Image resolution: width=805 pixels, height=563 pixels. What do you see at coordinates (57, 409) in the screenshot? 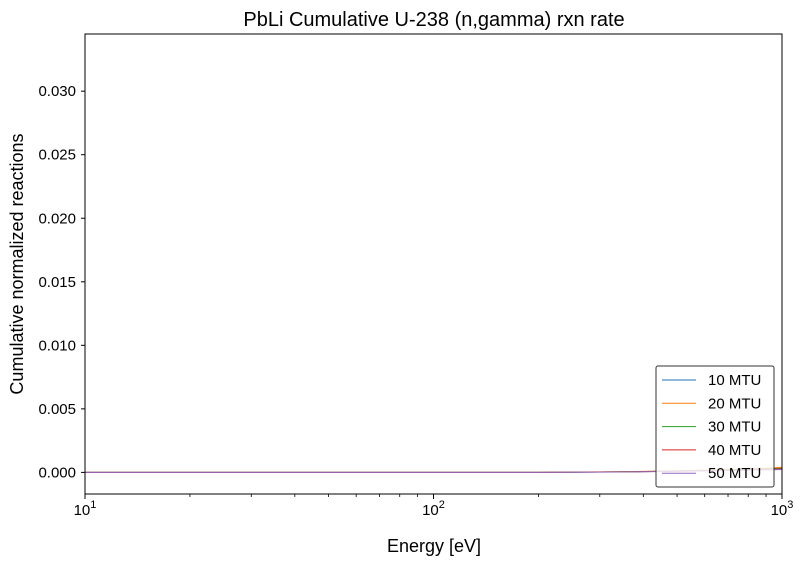
I see `y-tick-label: 0.005` at bounding box center [57, 409].